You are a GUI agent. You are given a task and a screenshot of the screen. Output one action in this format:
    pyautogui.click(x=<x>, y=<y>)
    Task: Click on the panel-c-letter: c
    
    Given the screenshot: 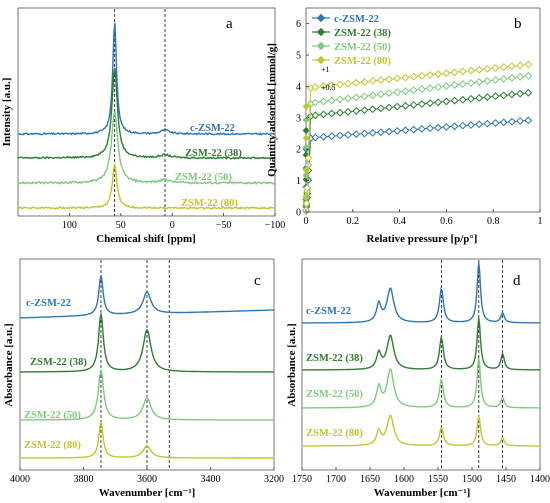 What is the action you would take?
    pyautogui.click(x=257, y=281)
    